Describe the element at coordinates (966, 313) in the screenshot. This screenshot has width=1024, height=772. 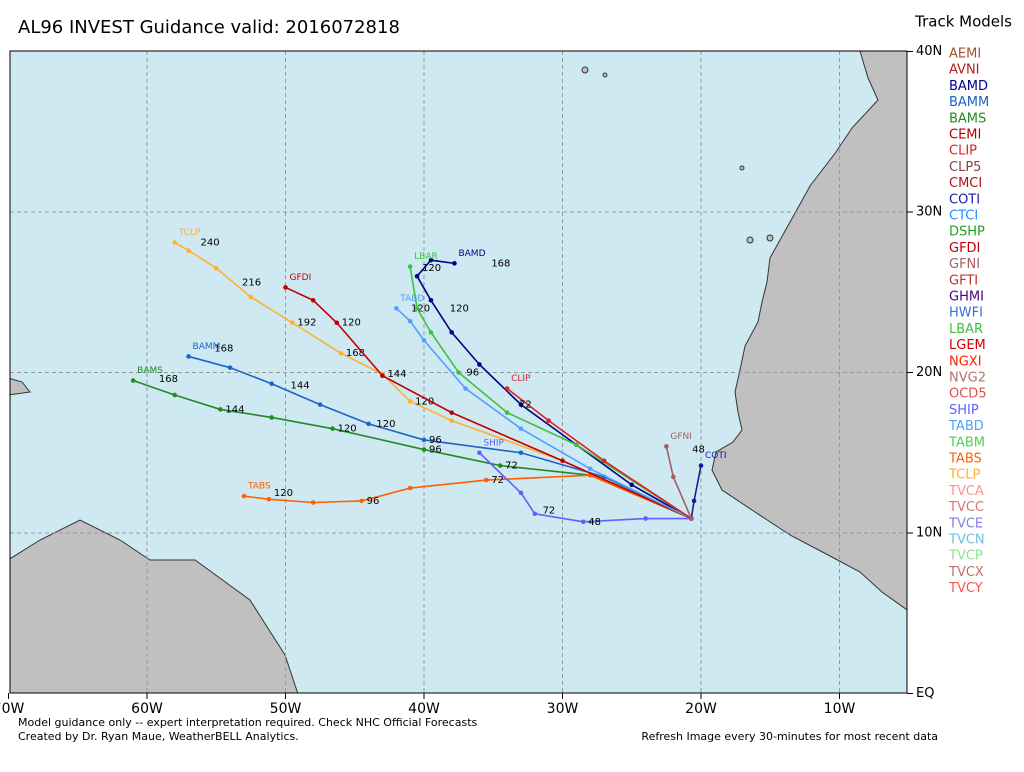
I see `legend-entry: HWFI` at that location.